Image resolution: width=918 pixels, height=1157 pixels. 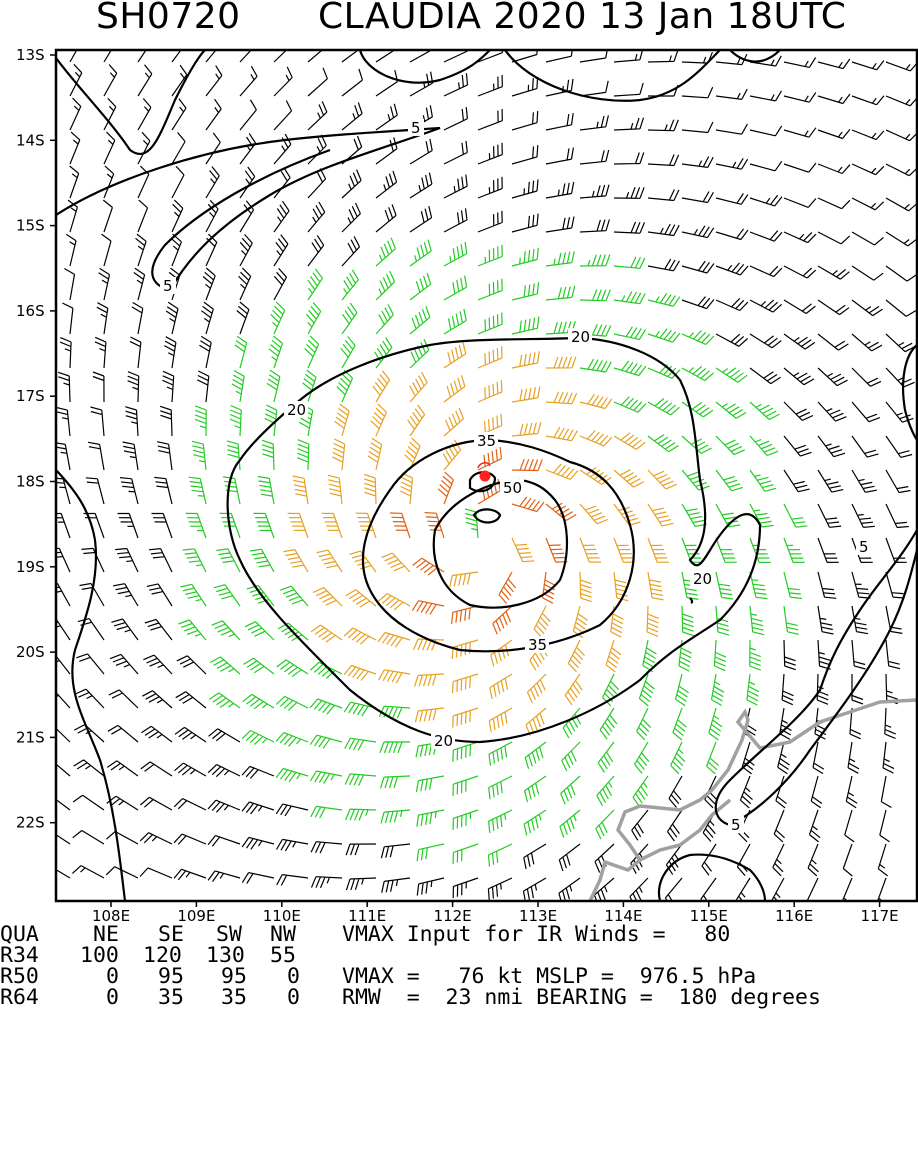 I want to click on lat-label: 16S, so click(x=30, y=311).